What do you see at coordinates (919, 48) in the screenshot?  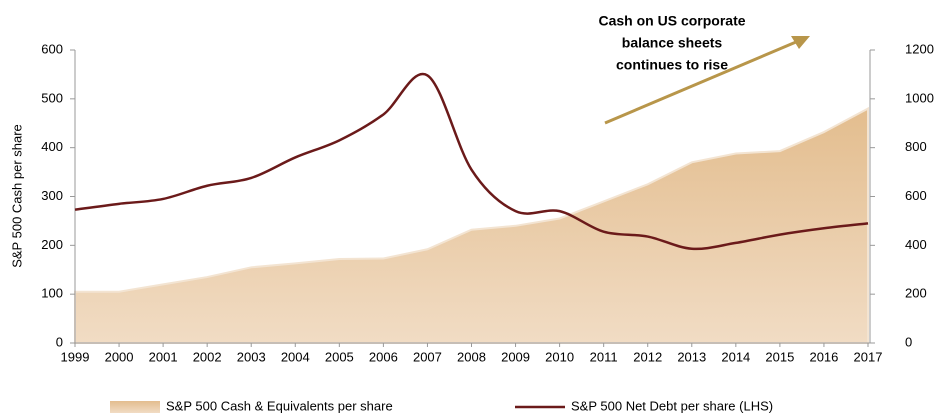 I see `y2-tick-label: 1200` at bounding box center [919, 48].